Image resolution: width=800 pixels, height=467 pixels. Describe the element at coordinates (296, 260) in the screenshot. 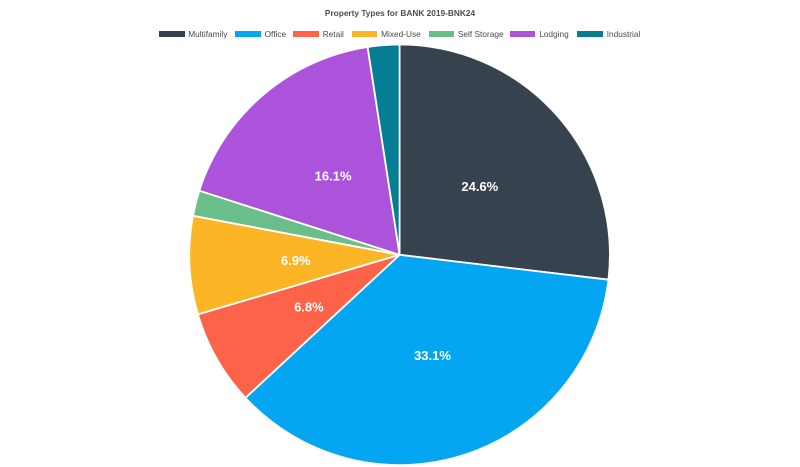

I see `svg-text: 6.9%` at that location.